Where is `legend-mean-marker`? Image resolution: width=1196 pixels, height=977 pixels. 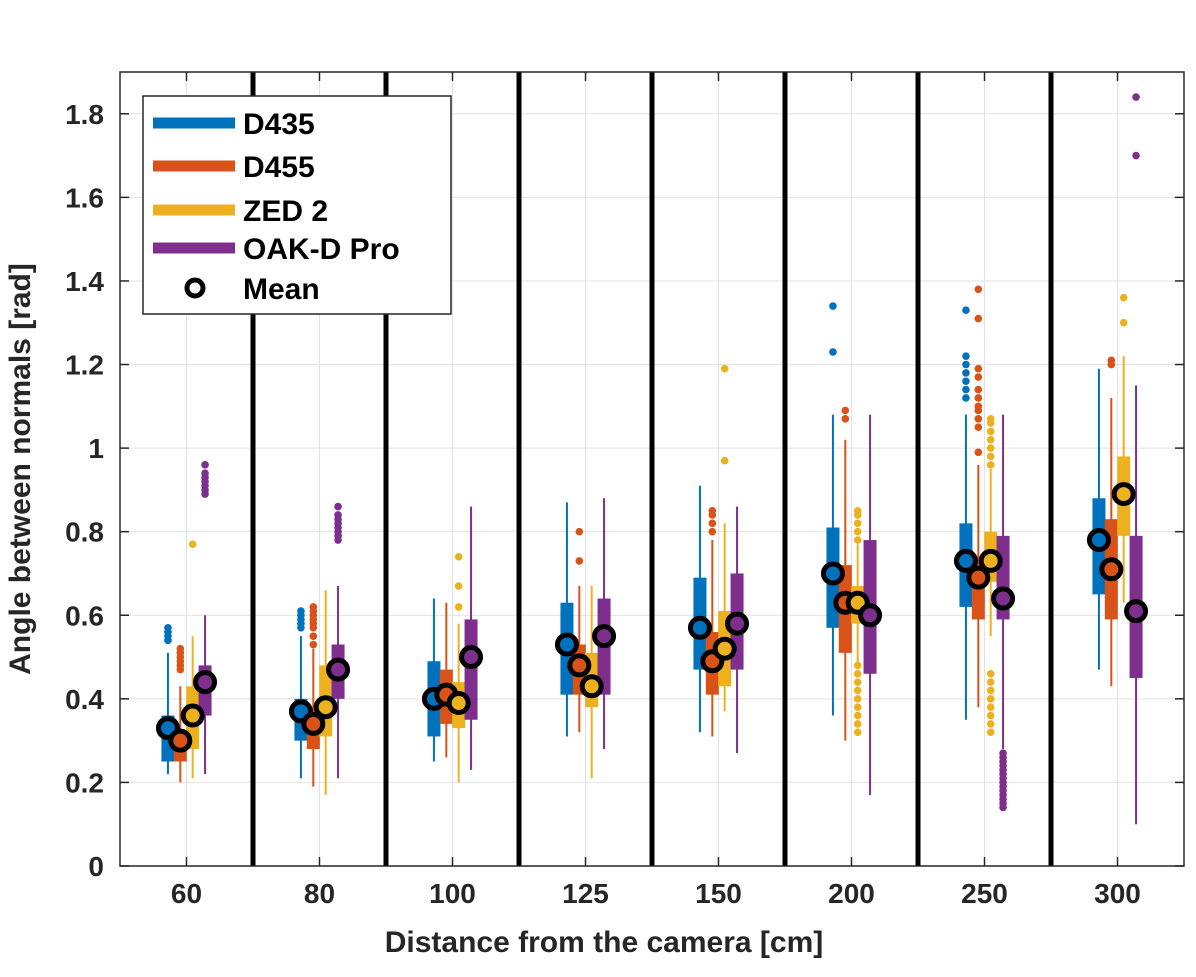 legend-mean-marker is located at coordinates (195, 288).